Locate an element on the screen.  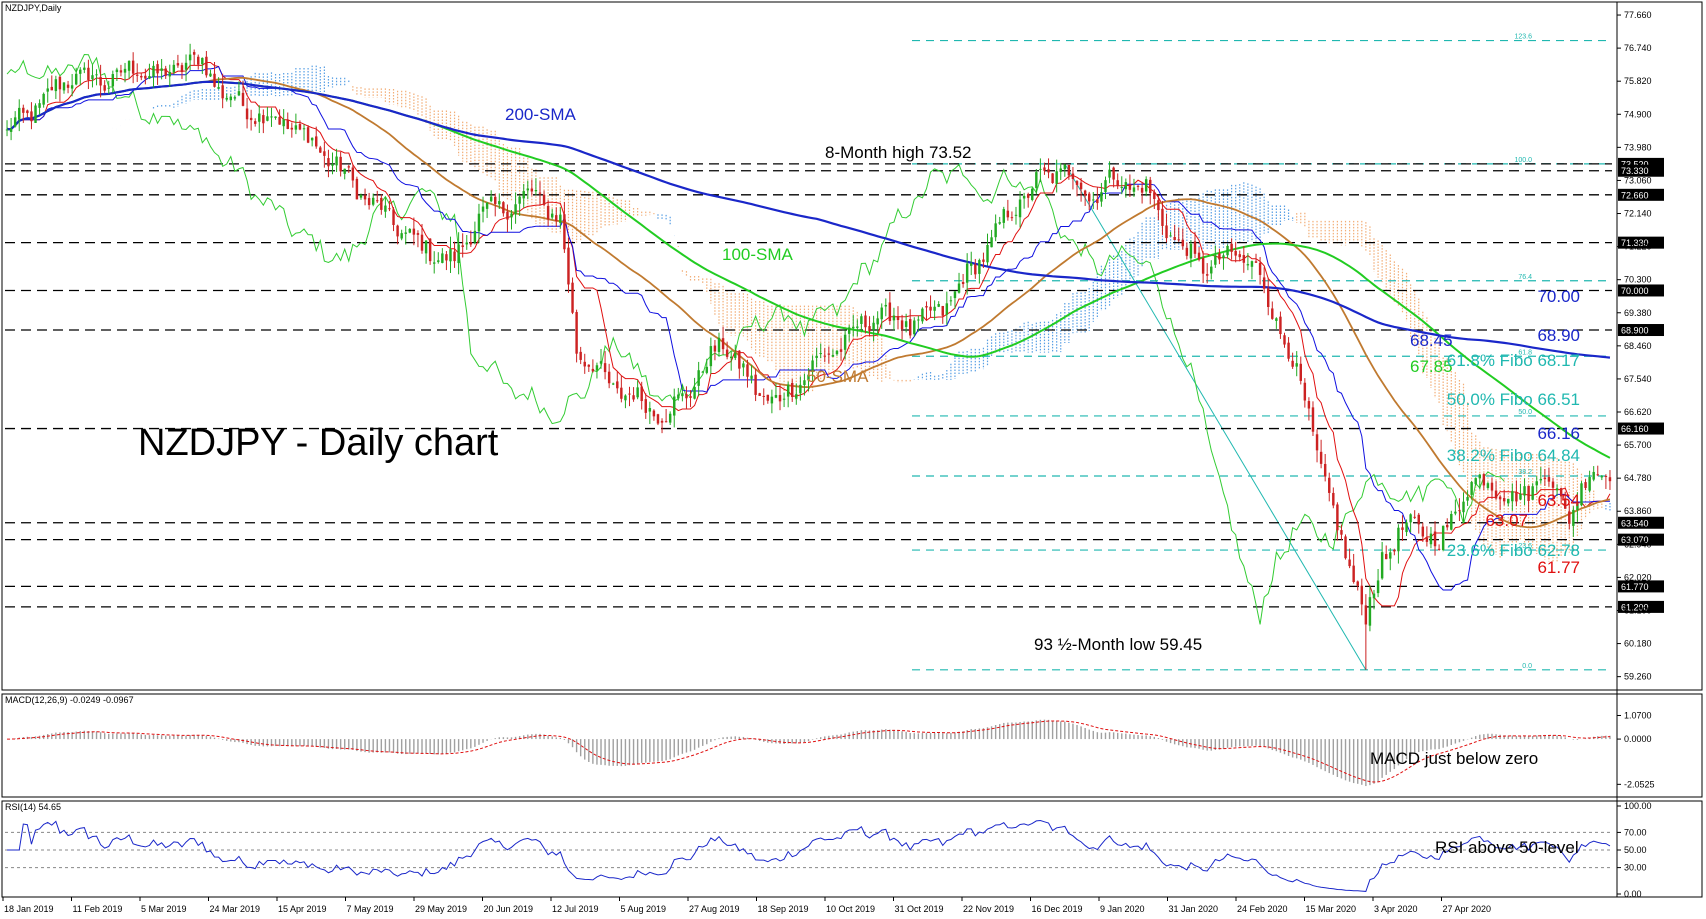
time-tick-label: 3 Apr 2020 is located at coordinates (1396, 909).